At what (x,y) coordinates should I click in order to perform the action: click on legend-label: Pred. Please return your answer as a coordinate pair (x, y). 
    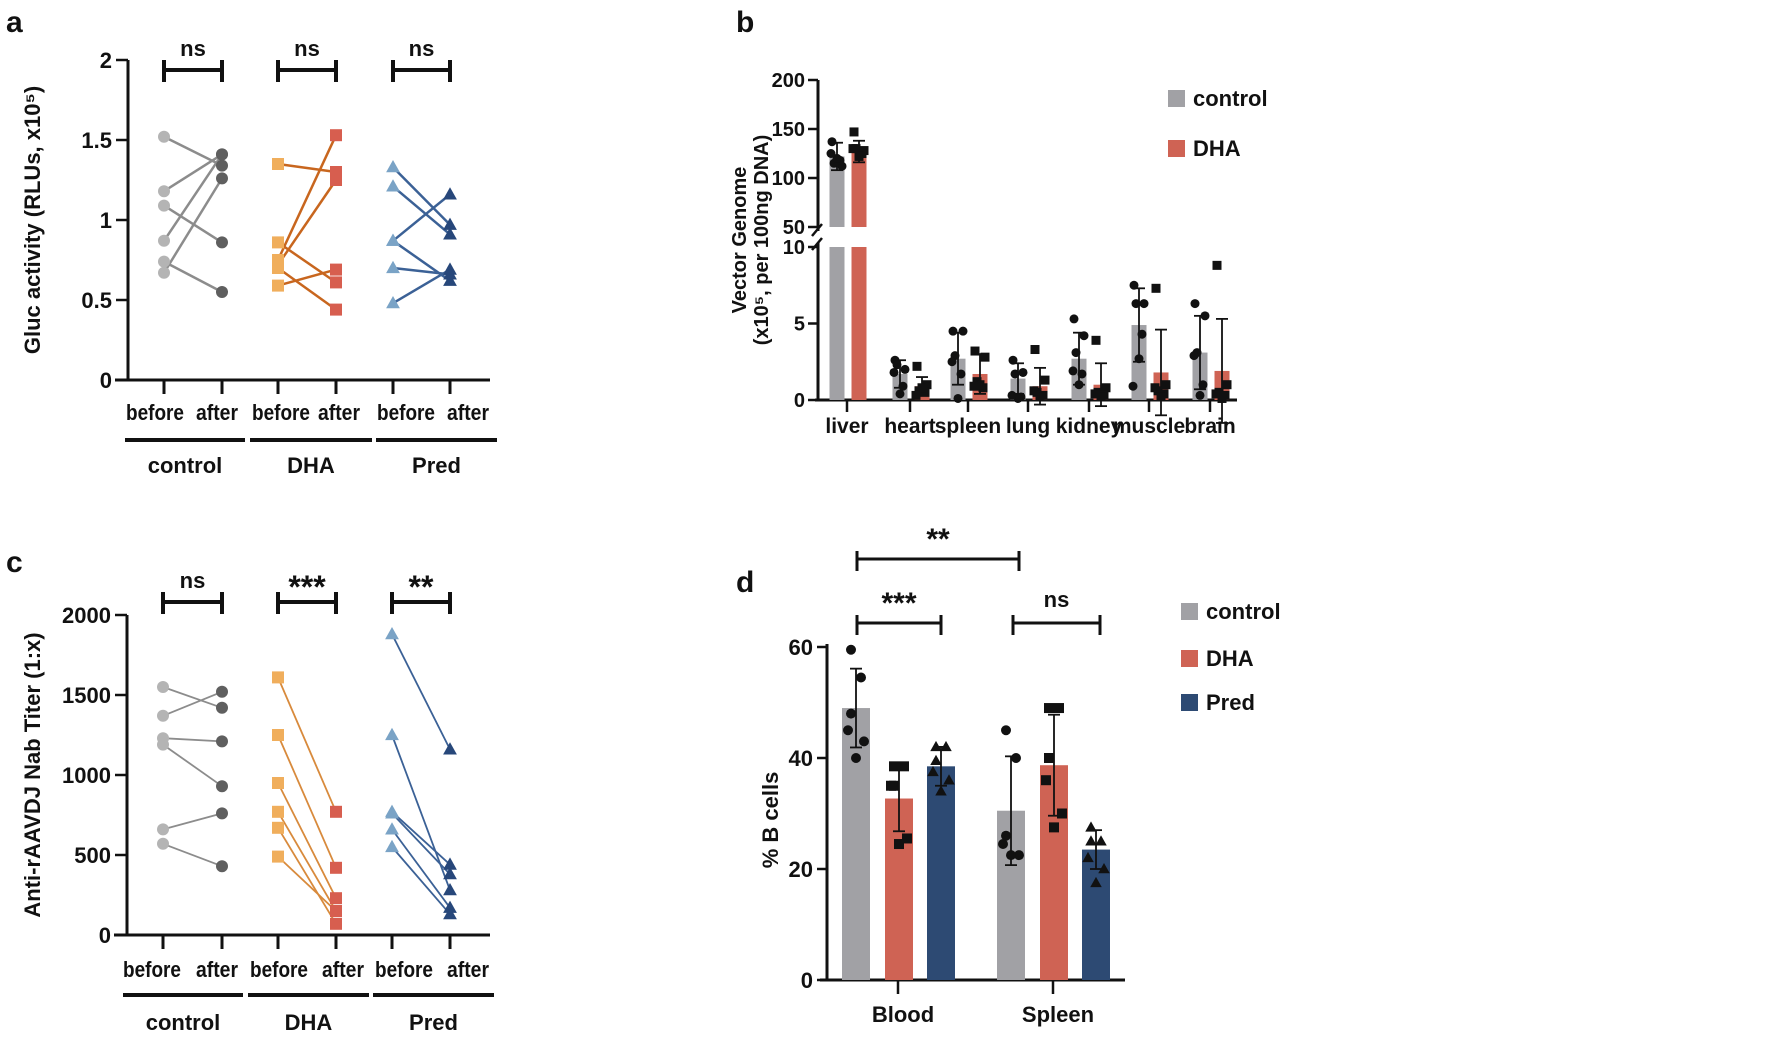
    Looking at the image, I should click on (1230, 702).